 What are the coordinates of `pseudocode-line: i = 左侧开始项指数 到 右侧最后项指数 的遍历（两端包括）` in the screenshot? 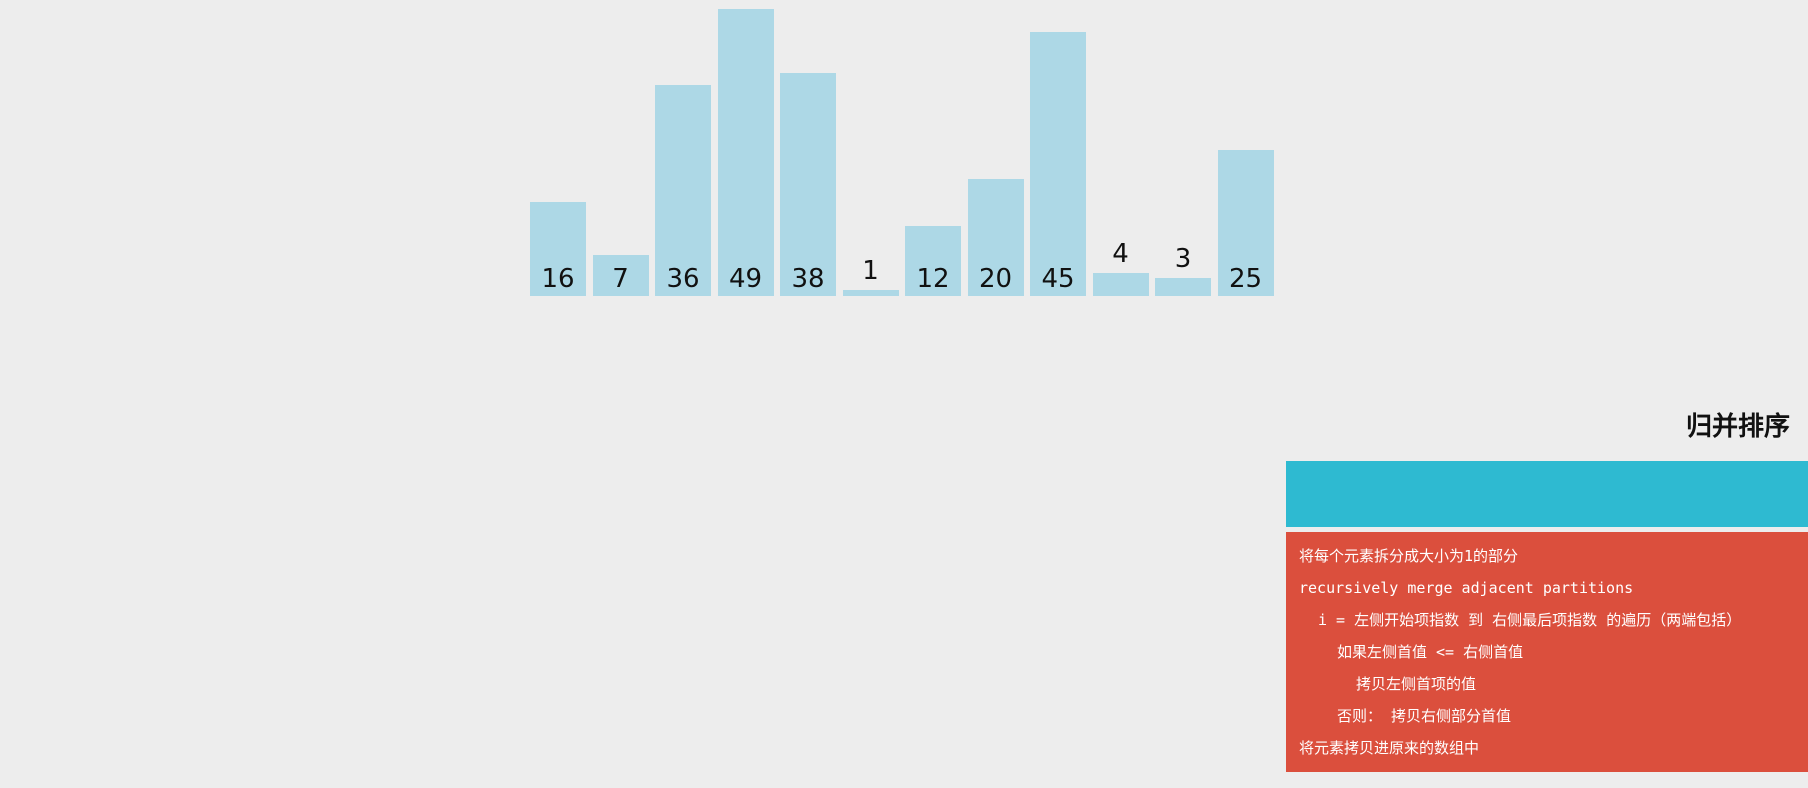 It's located at (1530, 620).